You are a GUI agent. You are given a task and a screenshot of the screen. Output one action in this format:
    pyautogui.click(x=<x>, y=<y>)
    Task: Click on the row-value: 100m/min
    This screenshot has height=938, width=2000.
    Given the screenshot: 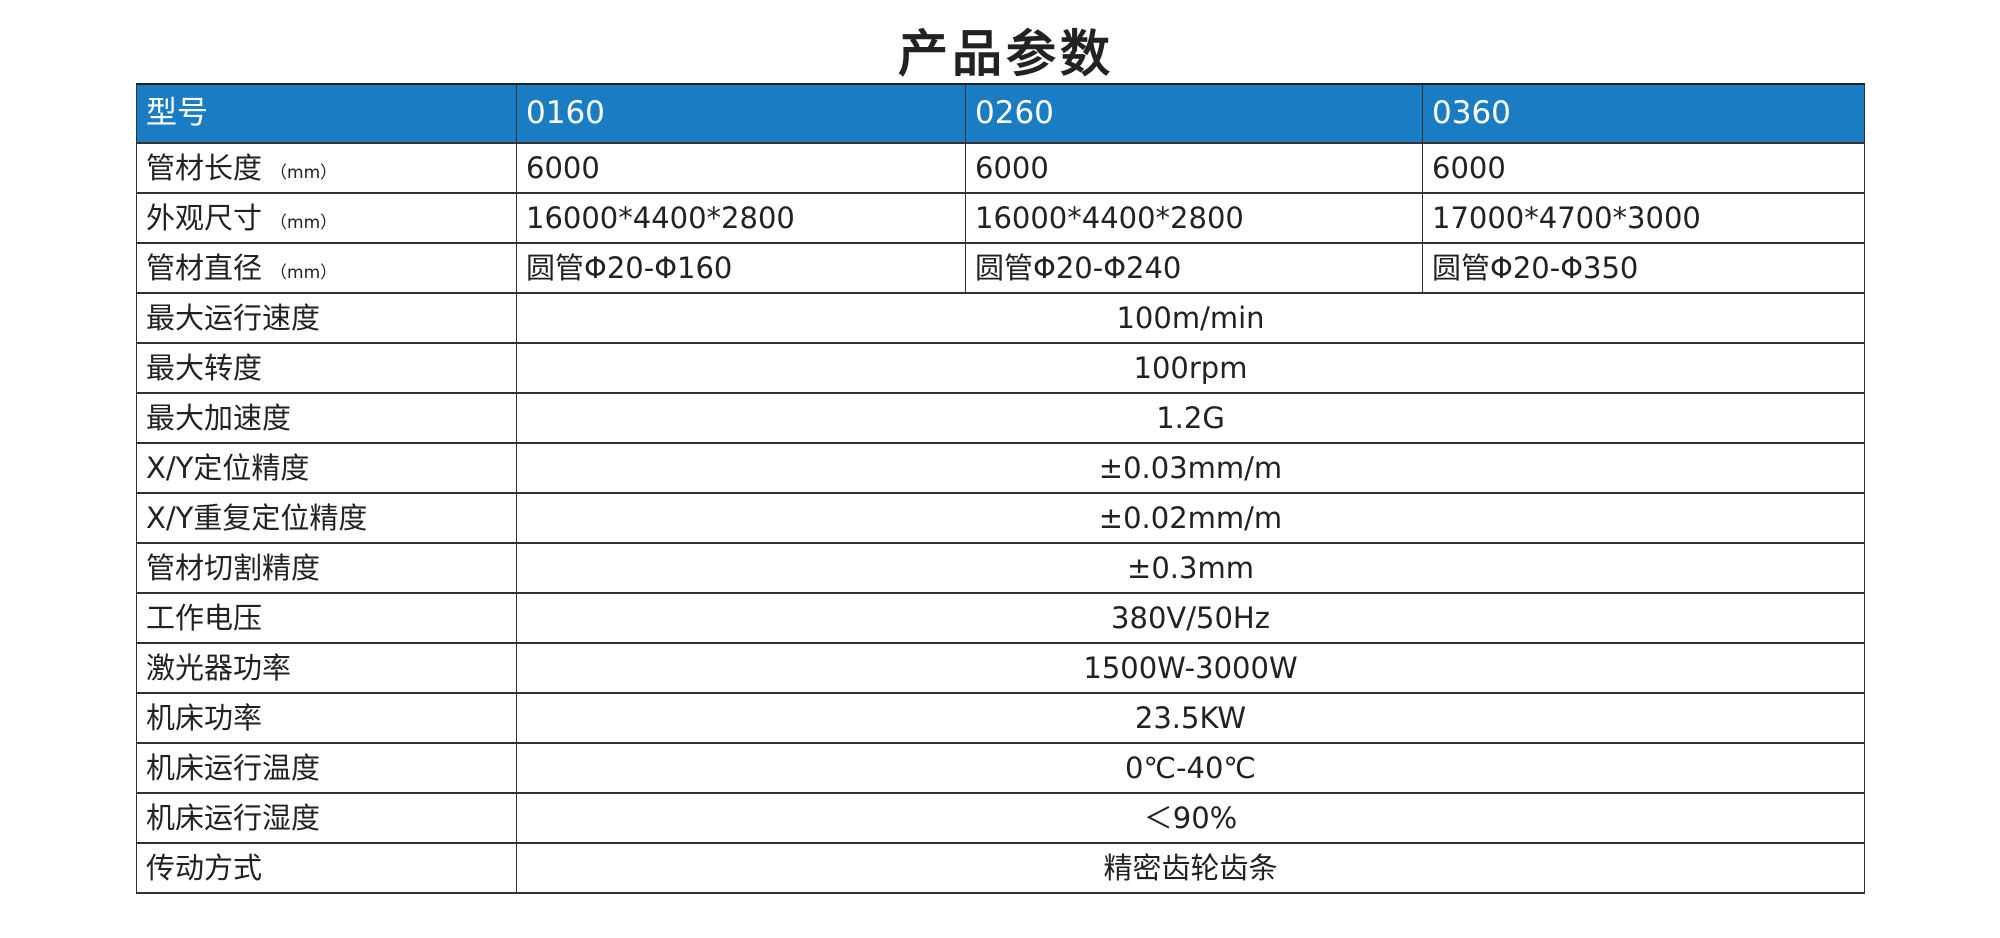 What is the action you would take?
    pyautogui.click(x=1190, y=318)
    